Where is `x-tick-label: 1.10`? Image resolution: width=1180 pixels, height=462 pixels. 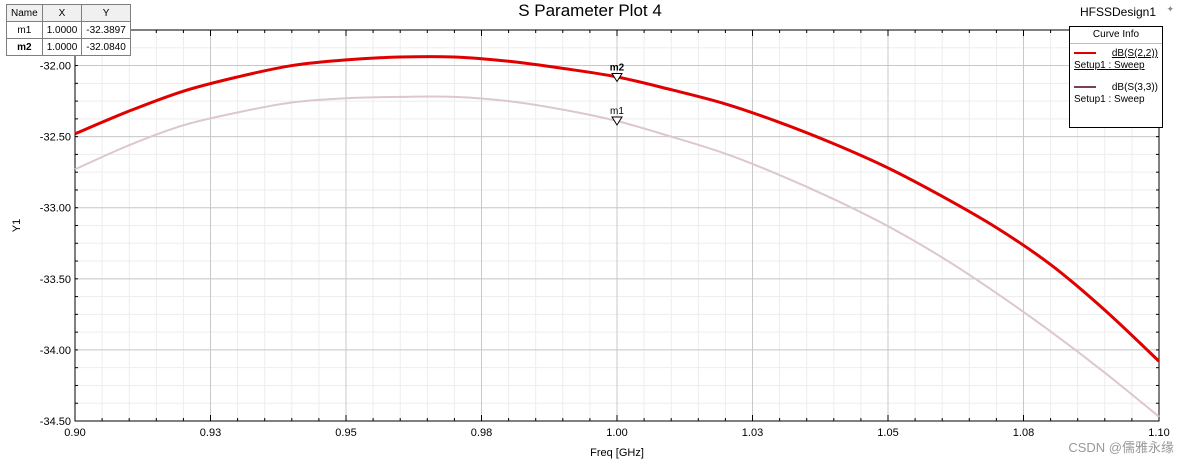 x-tick-label: 1.10 is located at coordinates (1158, 433).